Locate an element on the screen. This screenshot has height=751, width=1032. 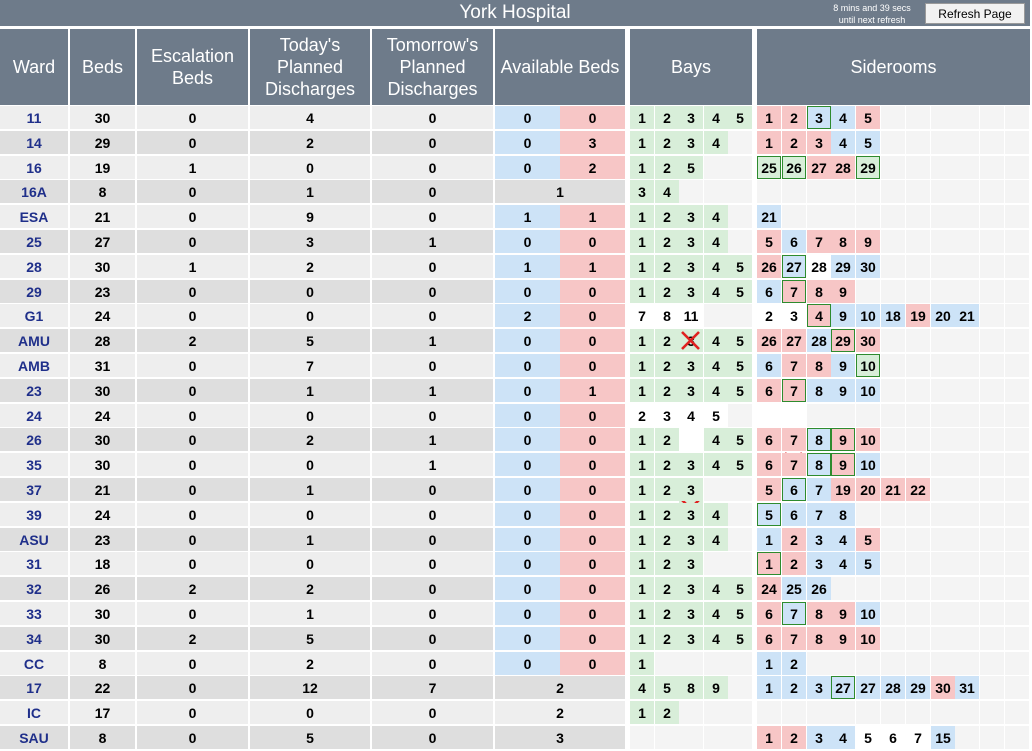
ward-cell: 17 is located at coordinates (34, 687).